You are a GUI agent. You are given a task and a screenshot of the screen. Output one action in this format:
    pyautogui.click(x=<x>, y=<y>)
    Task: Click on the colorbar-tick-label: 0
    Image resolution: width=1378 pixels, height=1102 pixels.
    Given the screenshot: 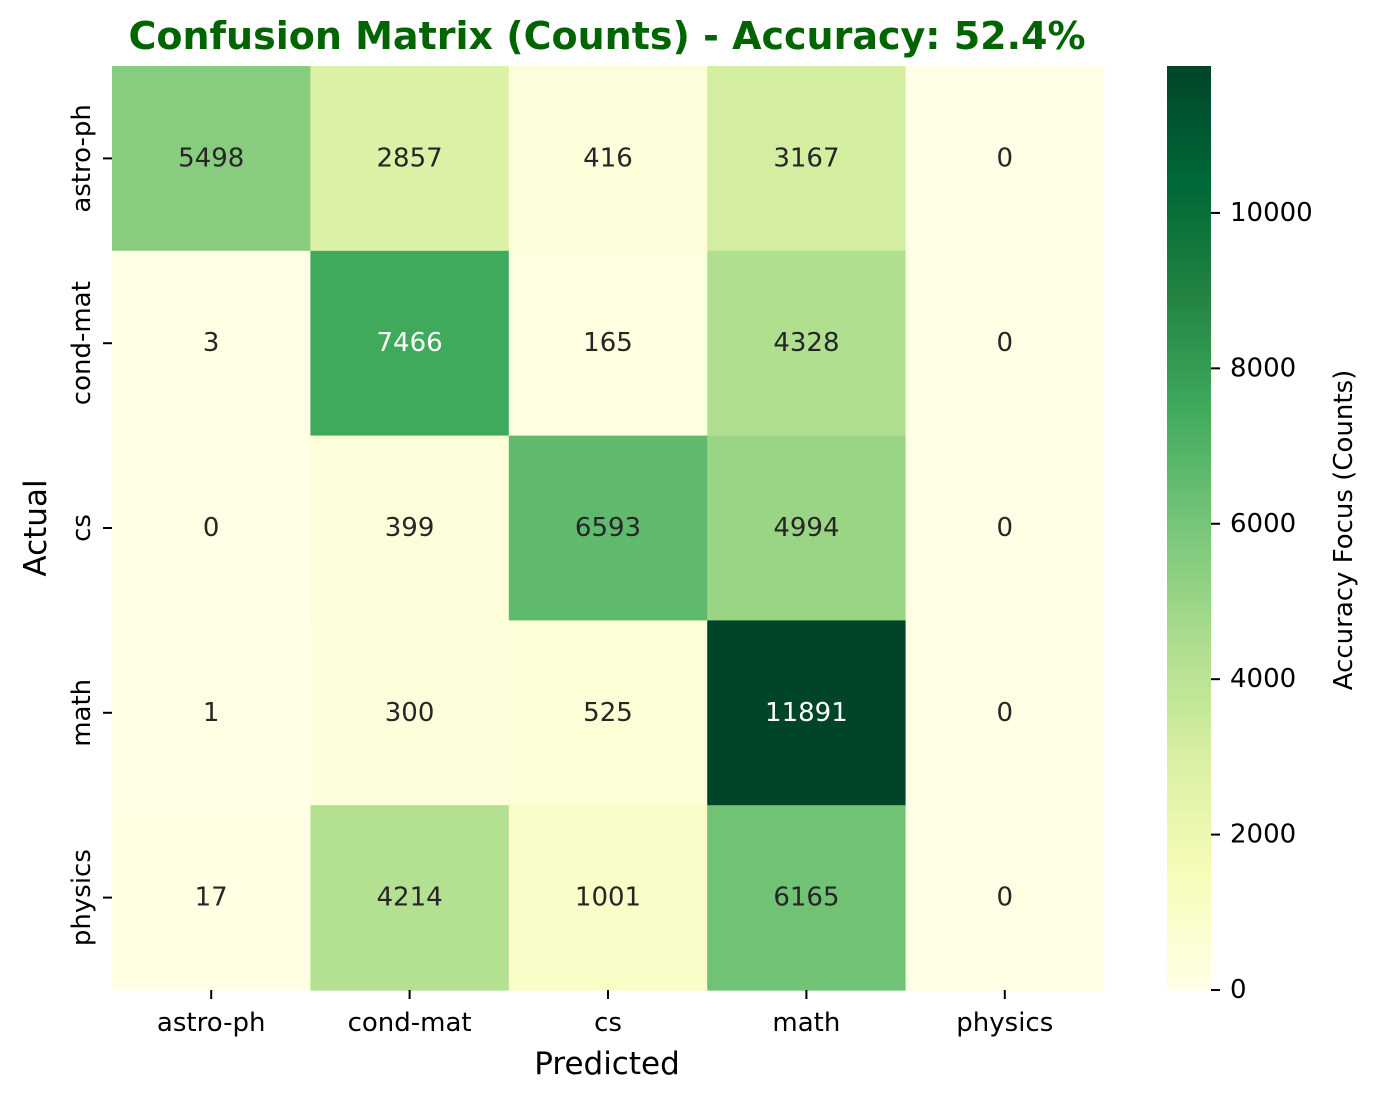 What is the action you would take?
    pyautogui.click(x=1238, y=990)
    